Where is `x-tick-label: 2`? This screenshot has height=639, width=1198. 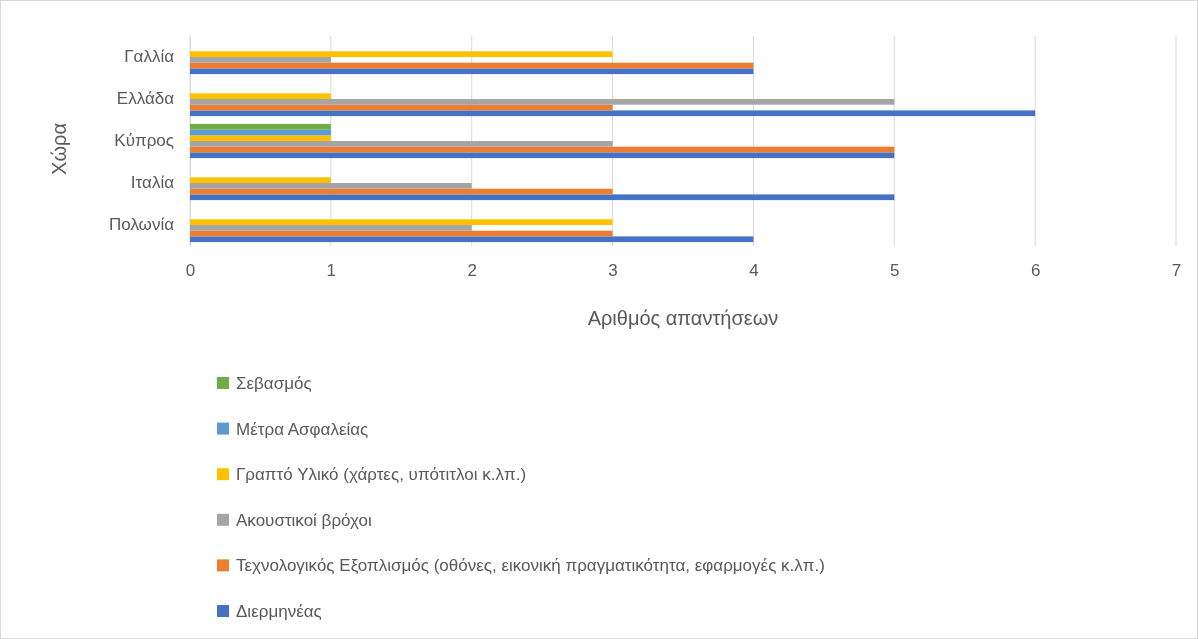 x-tick-label: 2 is located at coordinates (472, 271).